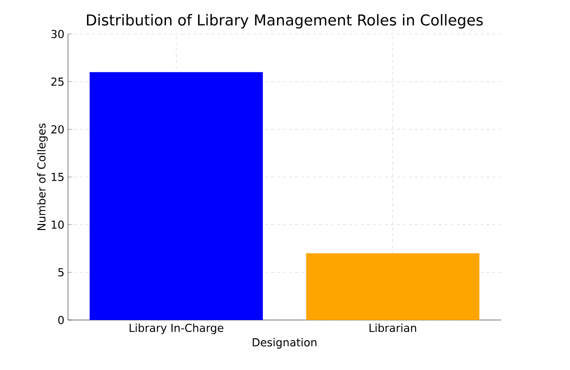 The width and height of the screenshot is (570, 370). What do you see at coordinates (57, 82) in the screenshot?
I see `y-tick-label: 25` at bounding box center [57, 82].